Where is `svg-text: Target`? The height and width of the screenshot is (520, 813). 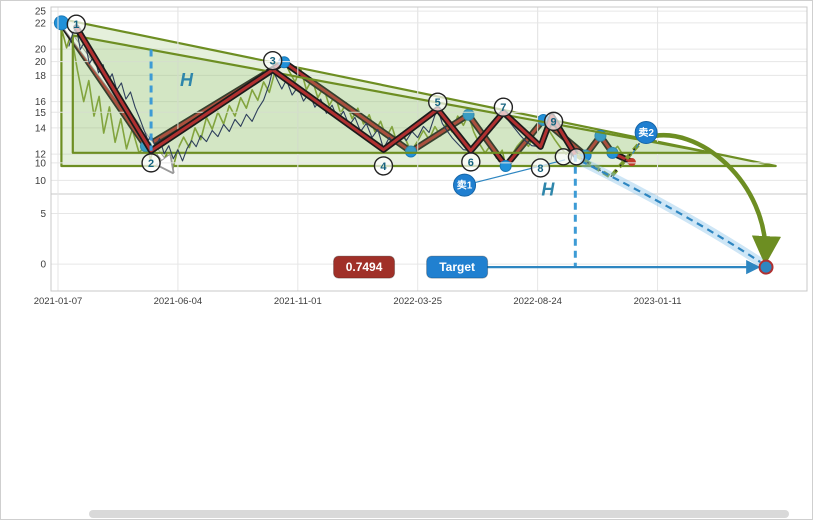 svg-text: Target is located at coordinates (457, 267).